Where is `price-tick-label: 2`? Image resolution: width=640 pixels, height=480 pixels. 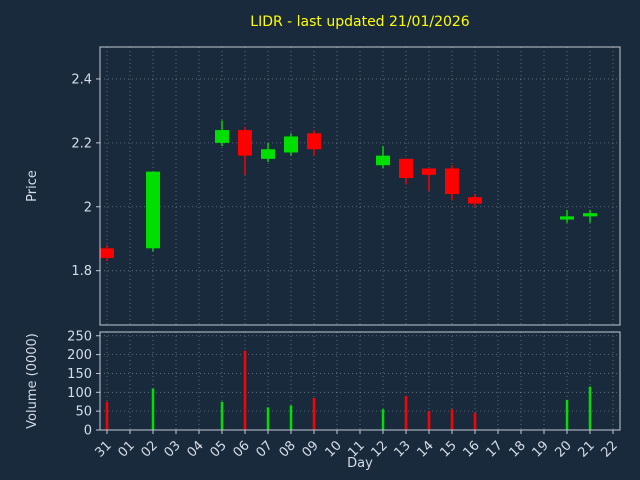 price-tick-label: 2 is located at coordinates (88, 207).